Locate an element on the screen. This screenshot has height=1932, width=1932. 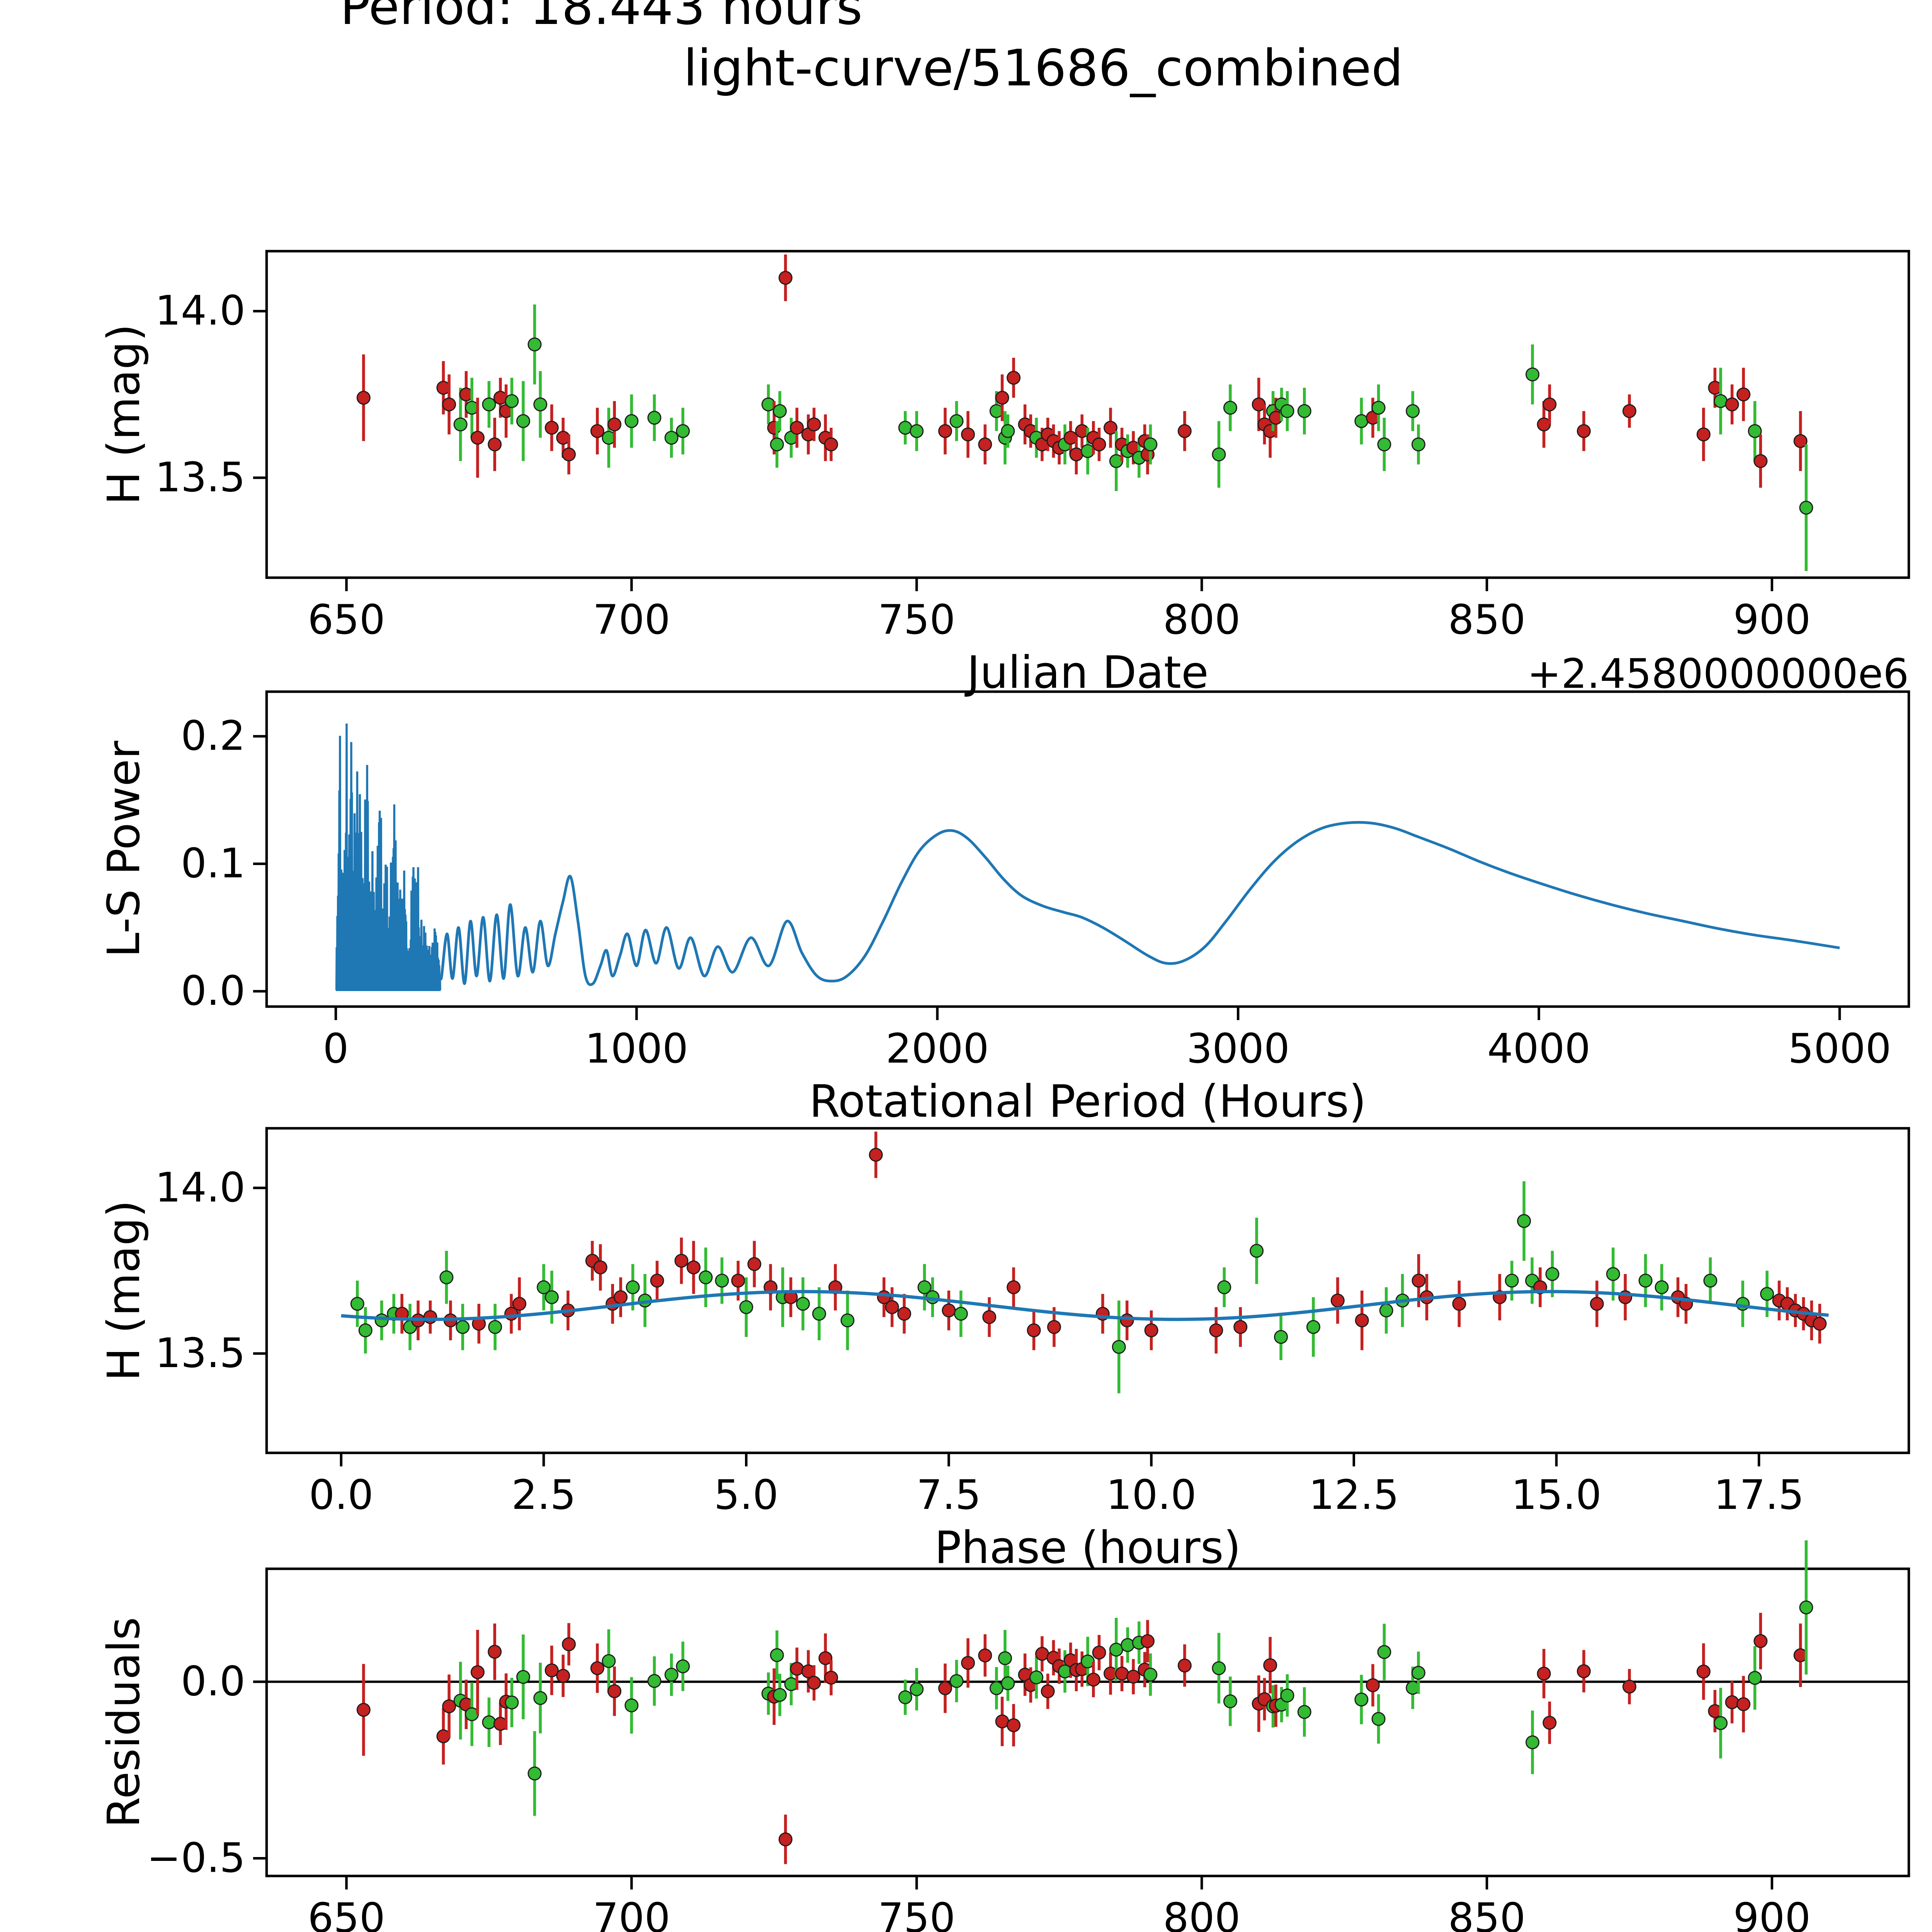
x-tick-label: 2000 is located at coordinates (937, 1049).